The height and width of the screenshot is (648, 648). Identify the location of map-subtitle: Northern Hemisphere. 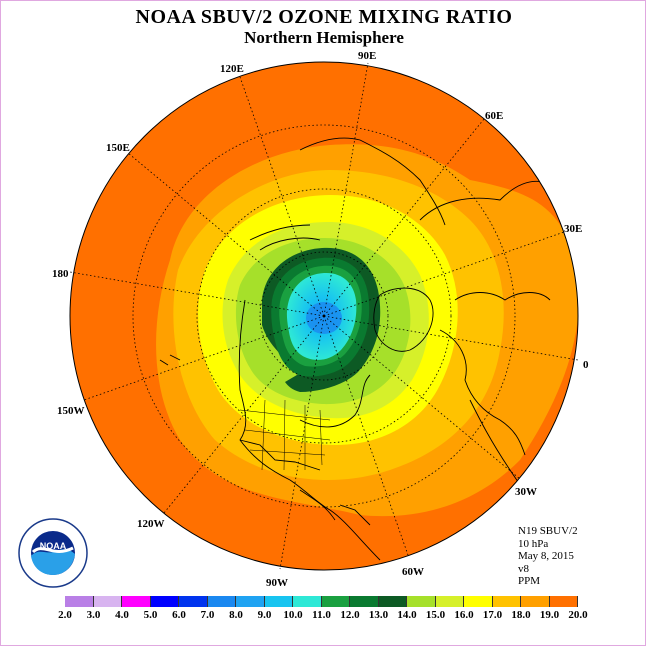
(324, 37).